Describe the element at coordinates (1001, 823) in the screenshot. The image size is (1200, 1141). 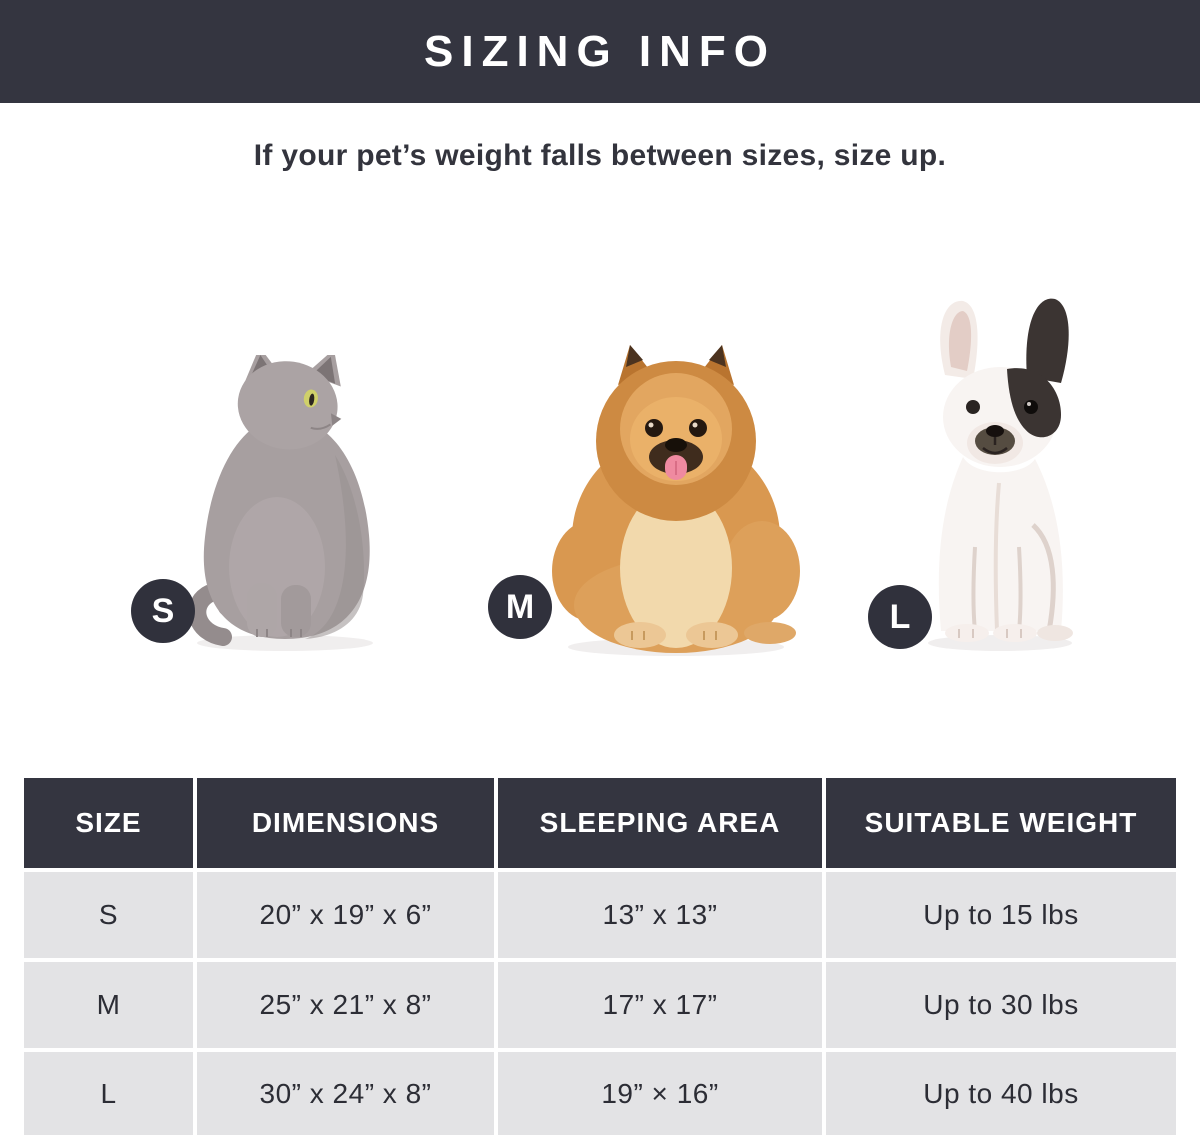
I see `column-header-suitable-weight: SUITABLE WEIGHT` at that location.